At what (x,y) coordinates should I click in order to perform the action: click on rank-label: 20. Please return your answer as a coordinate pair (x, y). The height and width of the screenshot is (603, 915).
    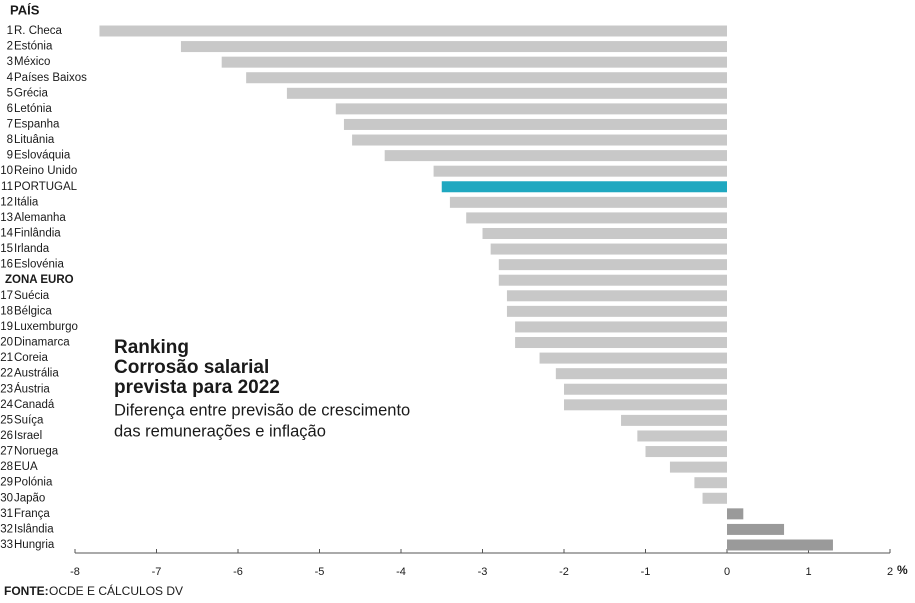
    Looking at the image, I should click on (6, 343).